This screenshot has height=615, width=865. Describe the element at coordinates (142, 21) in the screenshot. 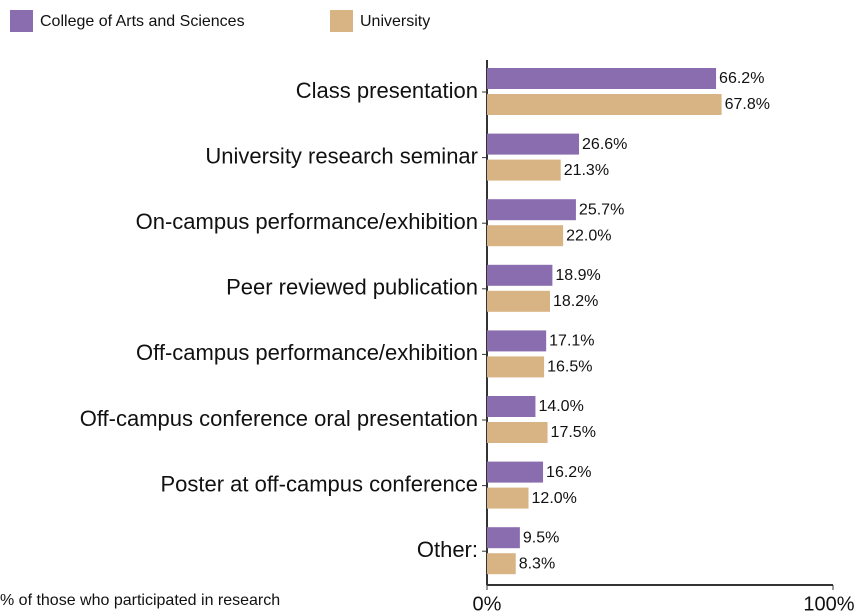

I see `legend-label: College of Arts and Sciences` at that location.